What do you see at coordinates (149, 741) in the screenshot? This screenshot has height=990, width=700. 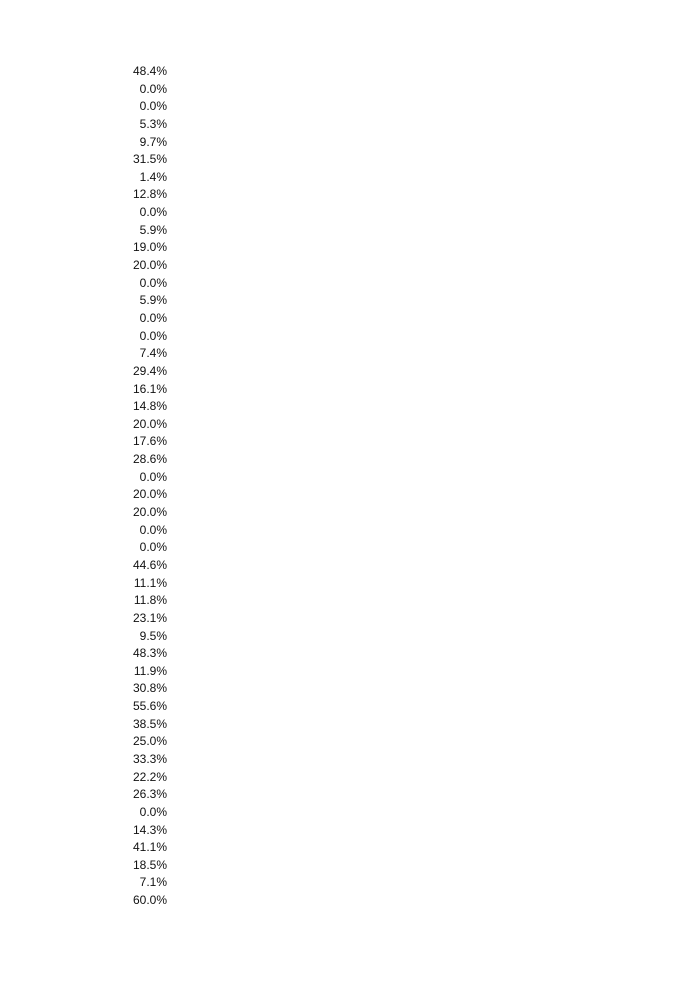 I see `percentage-value: 25.0%` at bounding box center [149, 741].